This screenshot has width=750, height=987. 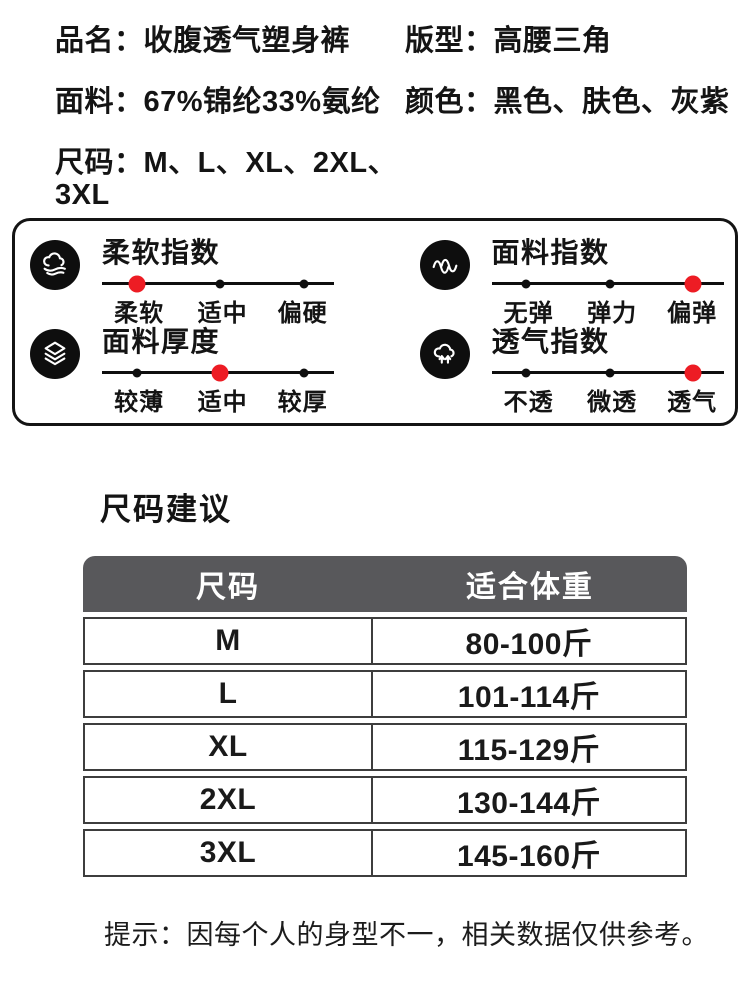 What do you see at coordinates (529, 856) in the screenshot?
I see `weight-cell: 145-160斤` at bounding box center [529, 856].